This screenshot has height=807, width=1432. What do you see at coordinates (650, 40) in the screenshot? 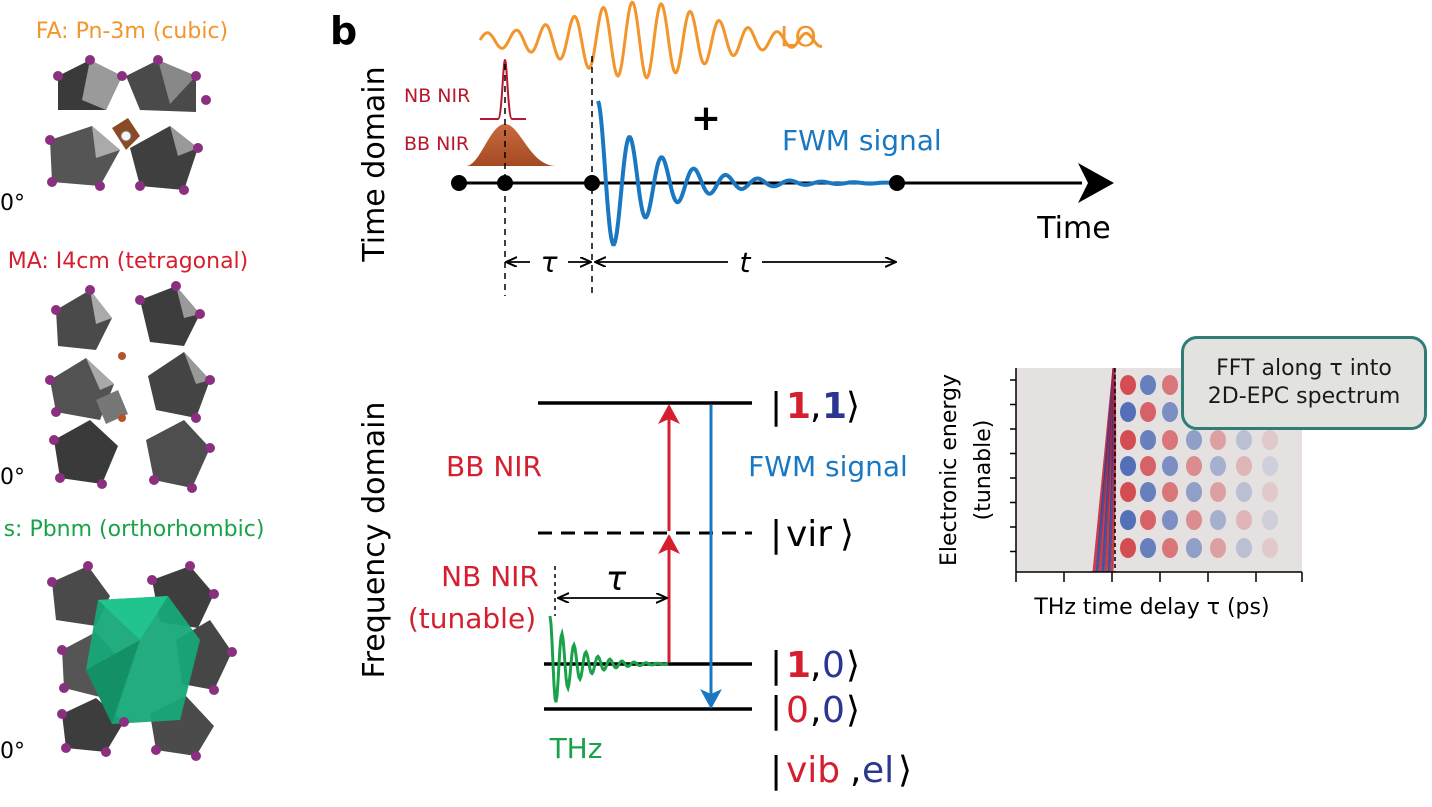
I see `lo-wave` at bounding box center [650, 40].